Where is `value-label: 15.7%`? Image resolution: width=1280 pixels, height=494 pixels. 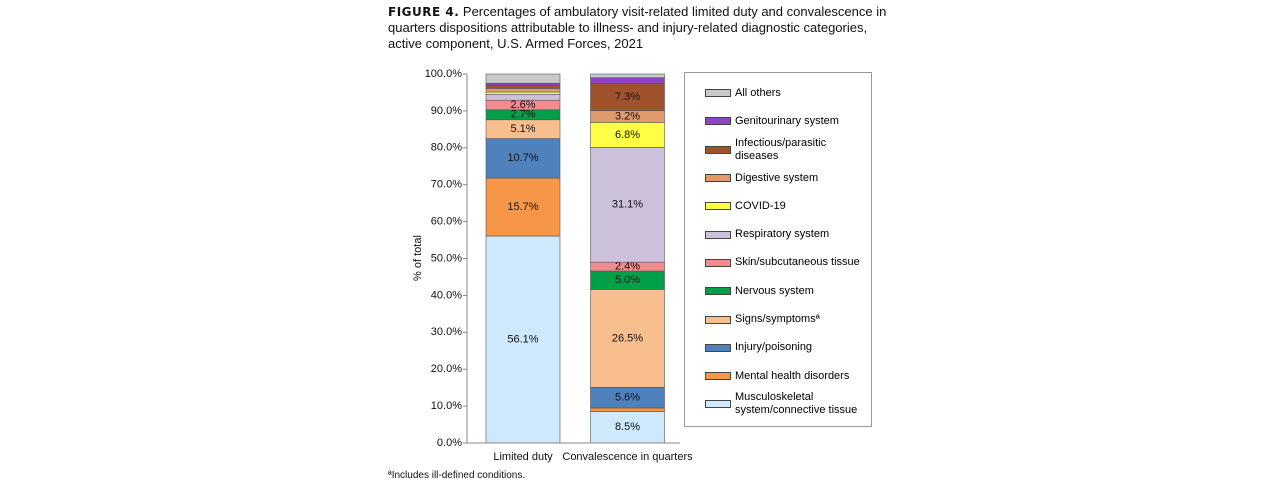 value-label: 15.7% is located at coordinates (522, 207).